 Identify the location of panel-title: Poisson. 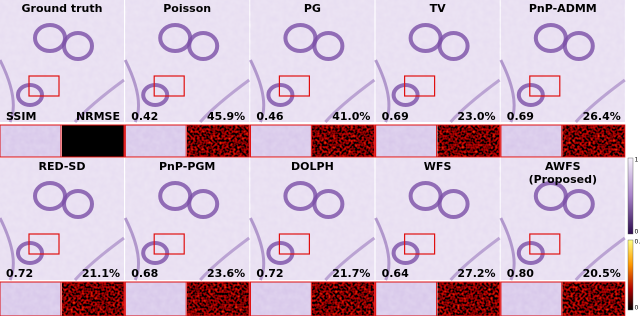
(187, 8).